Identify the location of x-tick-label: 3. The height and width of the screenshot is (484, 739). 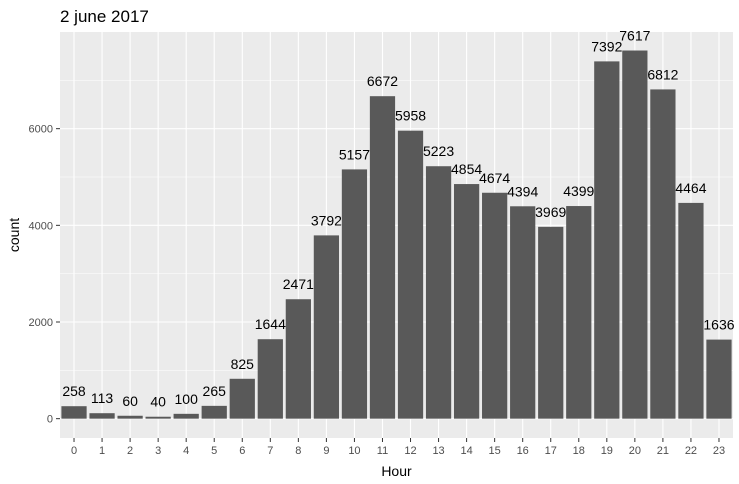
(158, 451).